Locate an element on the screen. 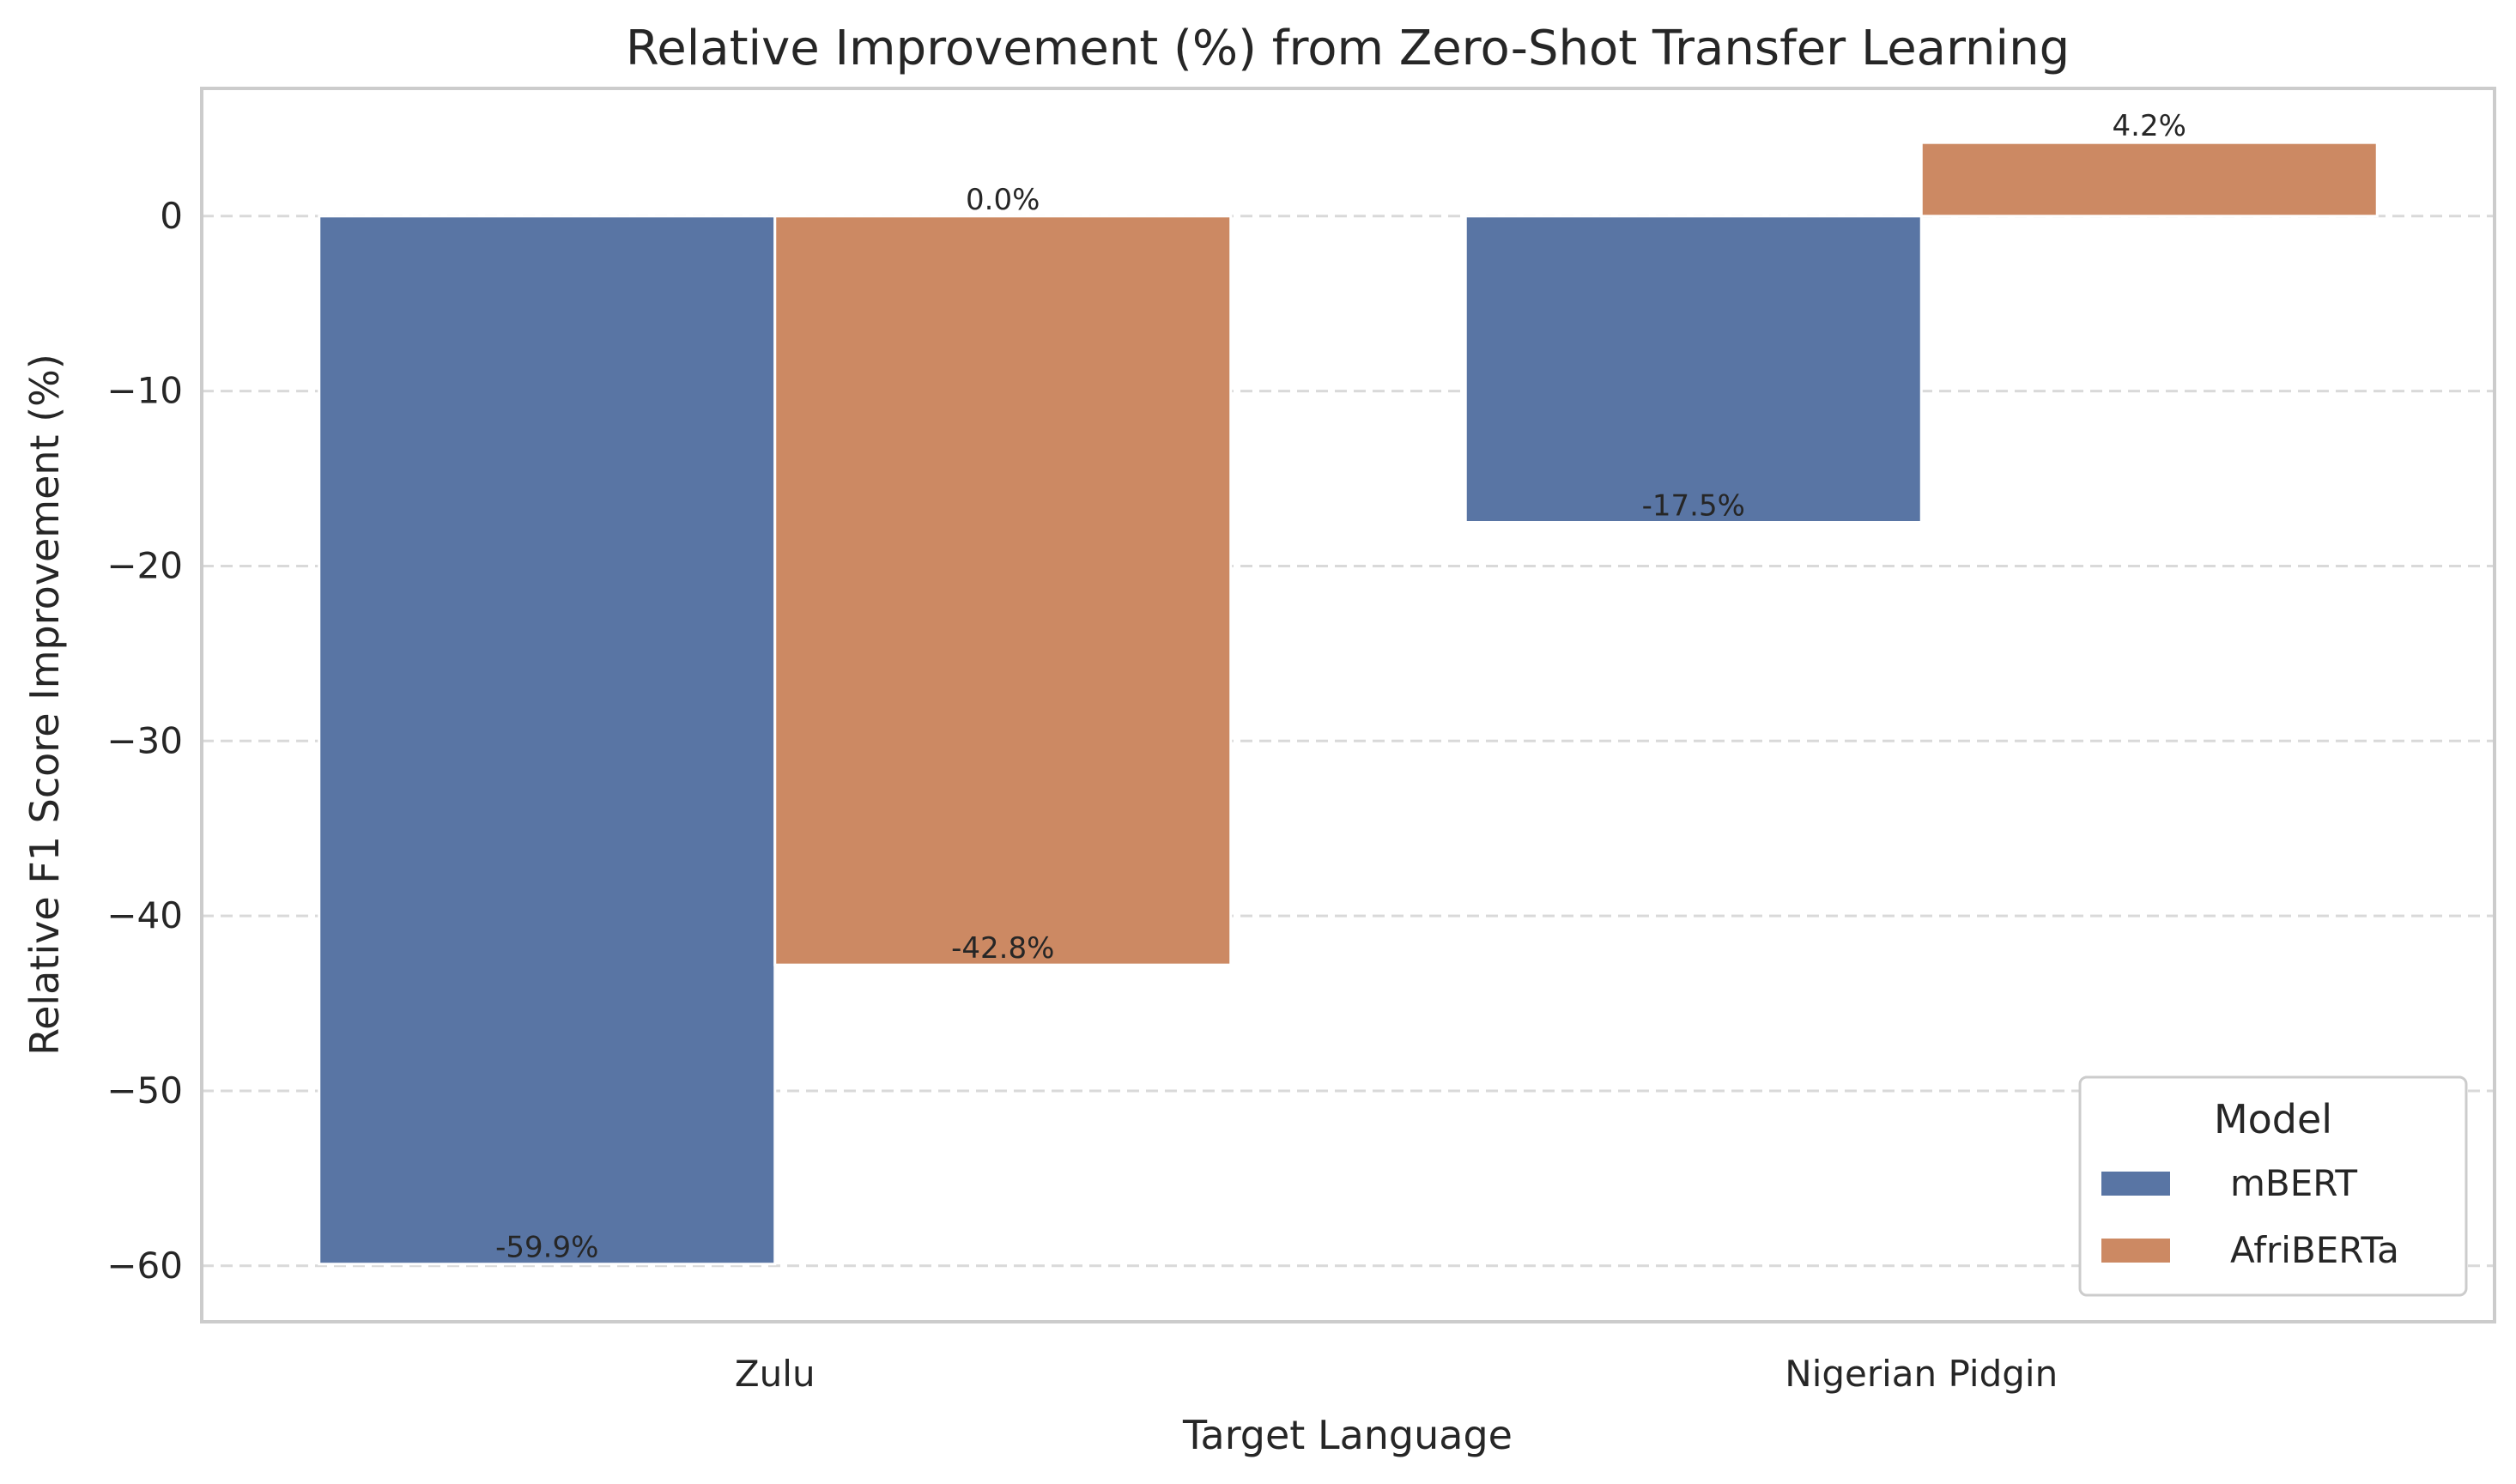  legend-title: Model is located at coordinates (2273, 1119).